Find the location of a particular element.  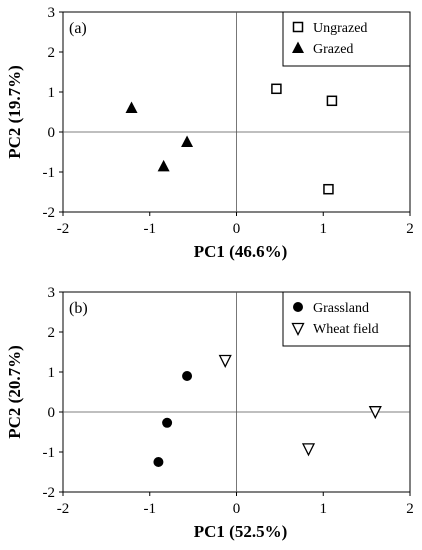

series-wheat-field is located at coordinates (300, 405).